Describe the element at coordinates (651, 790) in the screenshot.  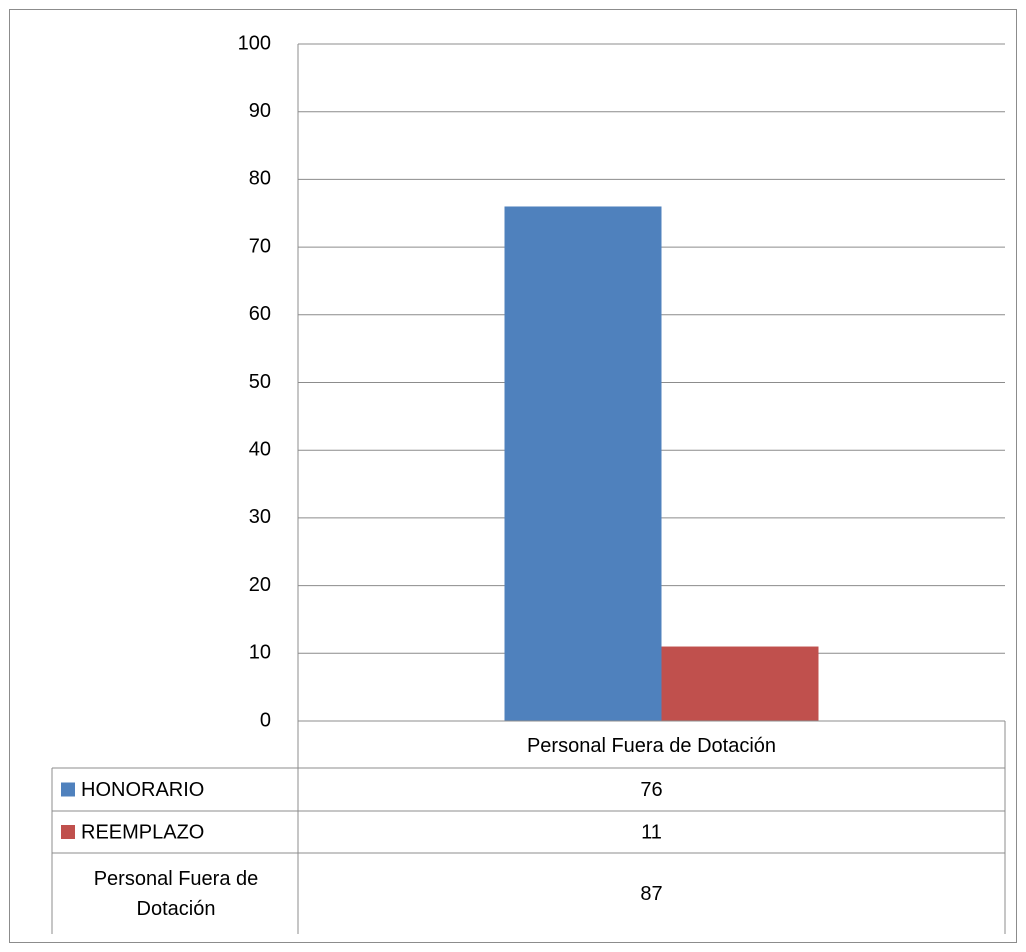
I see `row-value-honorario: 76` at that location.